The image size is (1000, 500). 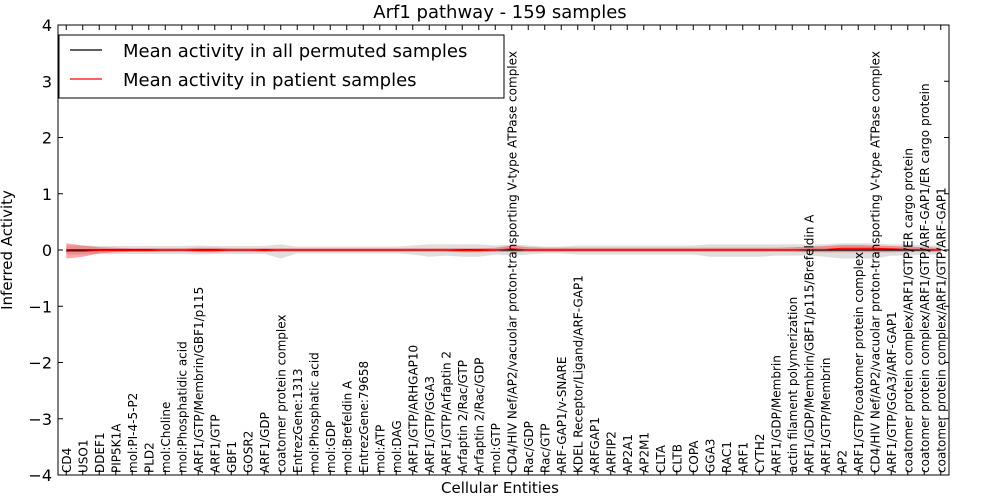 What do you see at coordinates (499, 12) in the screenshot?
I see `chart-title: Arf1 pathway - 159 samples` at bounding box center [499, 12].